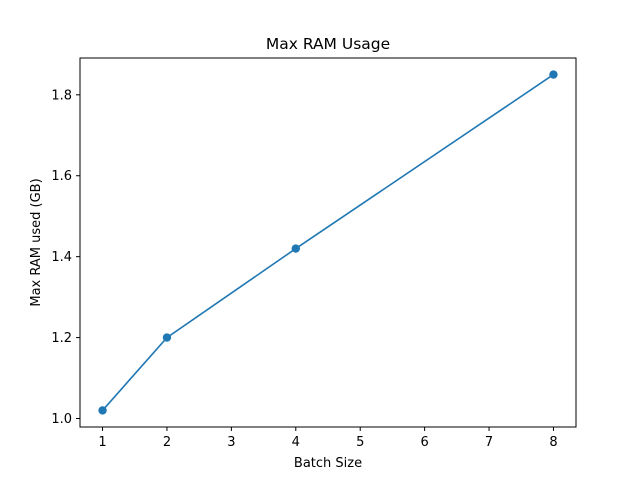  I want to click on x-tick-label: 8, so click(553, 442).